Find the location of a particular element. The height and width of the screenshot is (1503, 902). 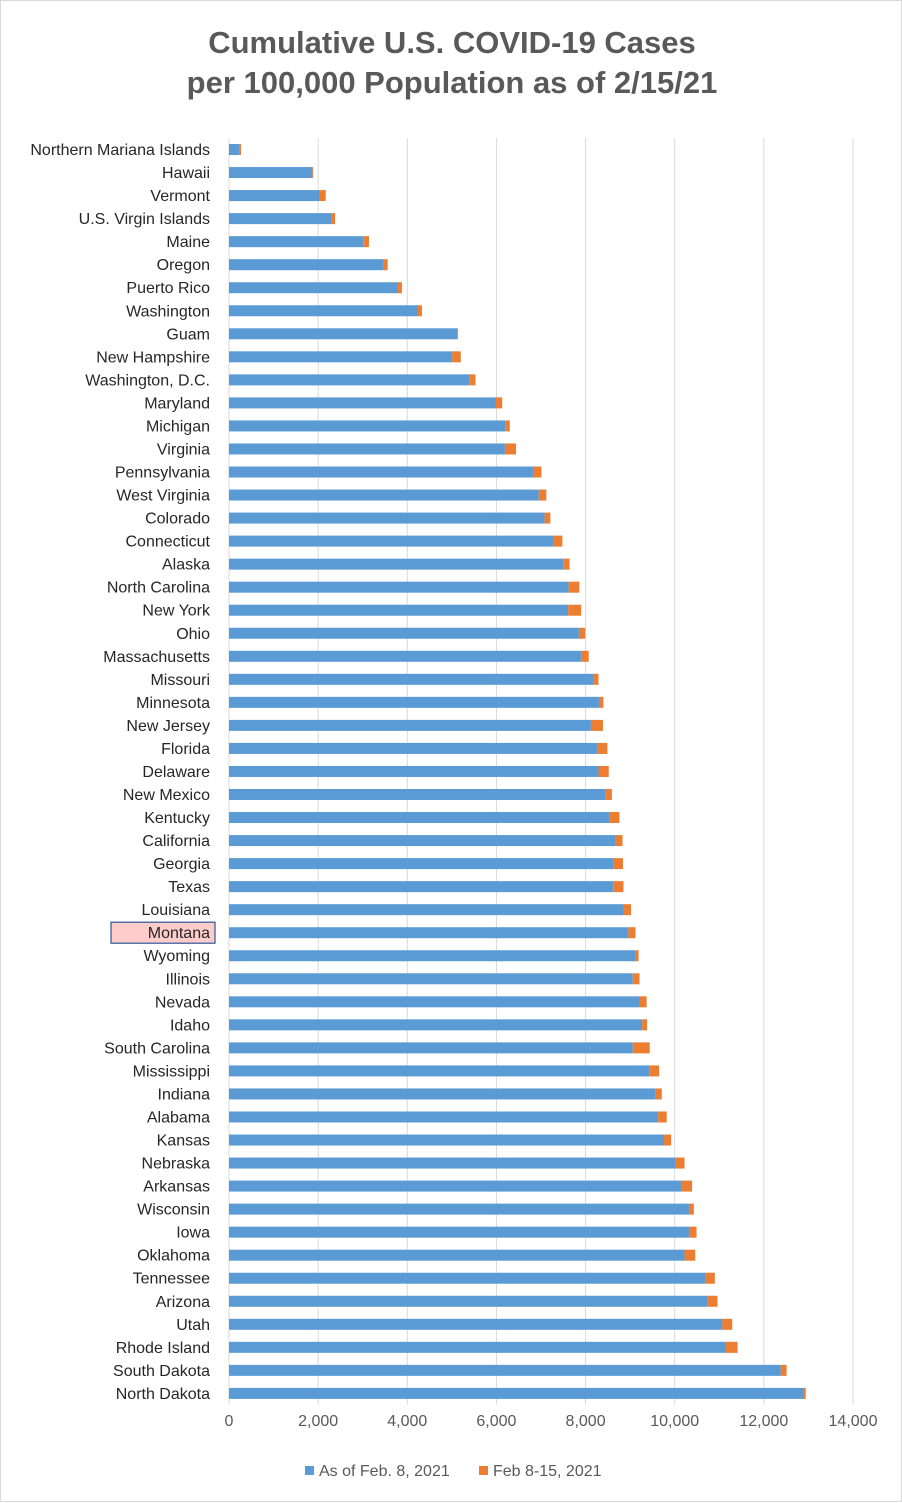

x-tick-label: 10,000 is located at coordinates (674, 1421).